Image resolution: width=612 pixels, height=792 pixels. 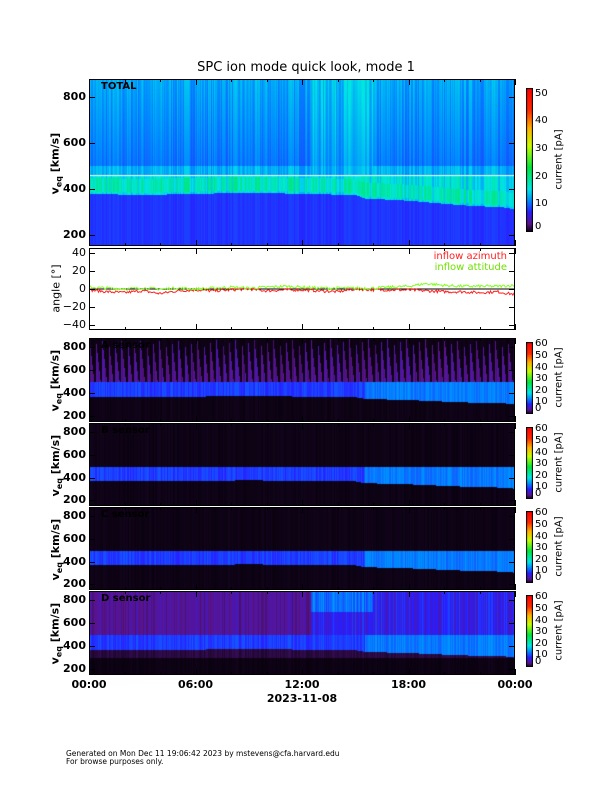 I want to click on colorbar-tick-label: 60, so click(x=541, y=429).